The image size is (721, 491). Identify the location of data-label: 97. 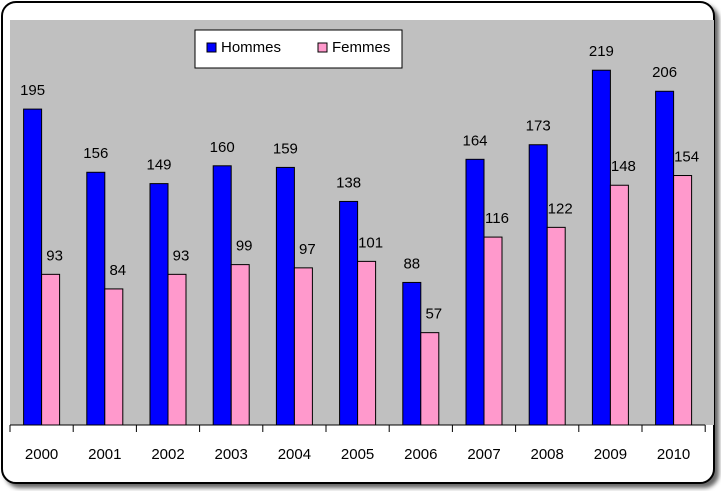
(307, 249).